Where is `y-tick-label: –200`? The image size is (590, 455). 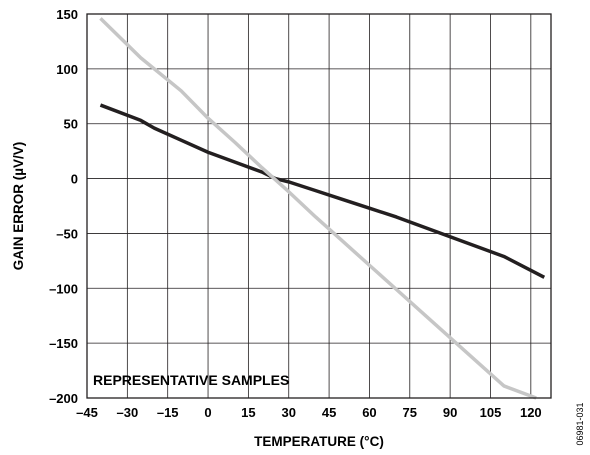 y-tick-label: –200 is located at coordinates (63, 398).